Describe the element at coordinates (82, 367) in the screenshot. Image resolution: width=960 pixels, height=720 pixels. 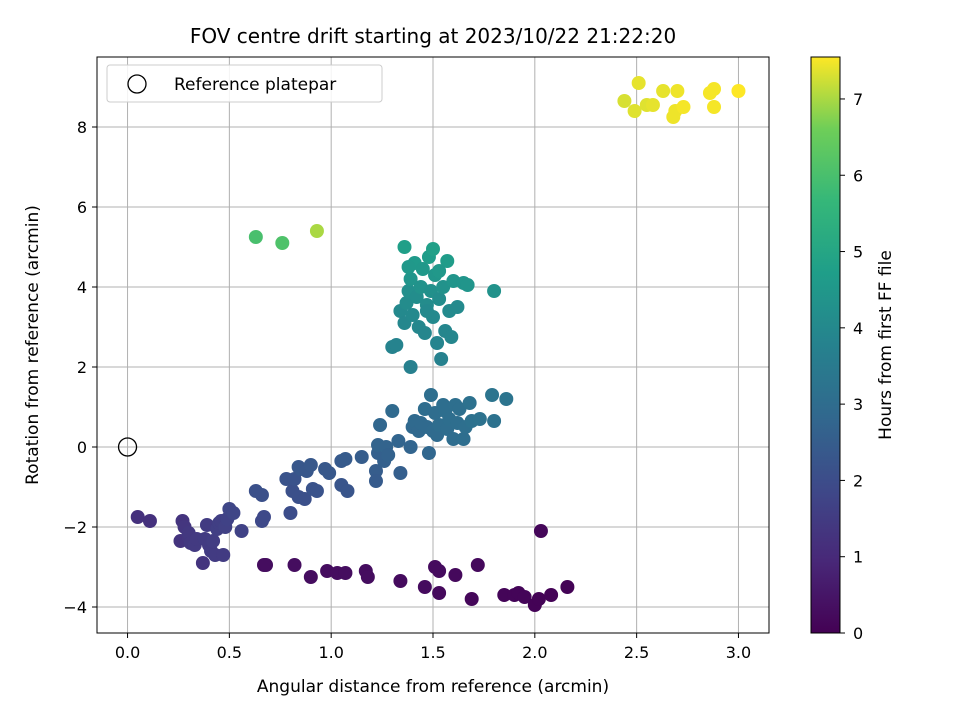
I see `y-tick-label: 2` at that location.